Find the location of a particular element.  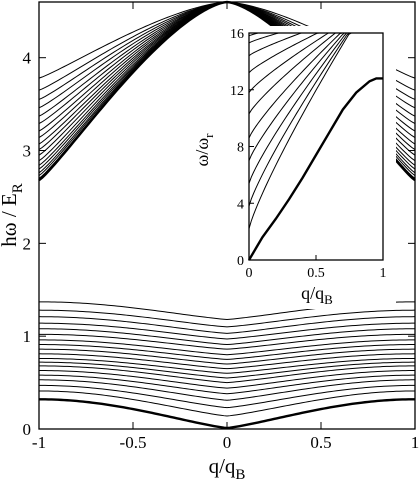

inset-lowest-band-curve is located at coordinates (315, 169).